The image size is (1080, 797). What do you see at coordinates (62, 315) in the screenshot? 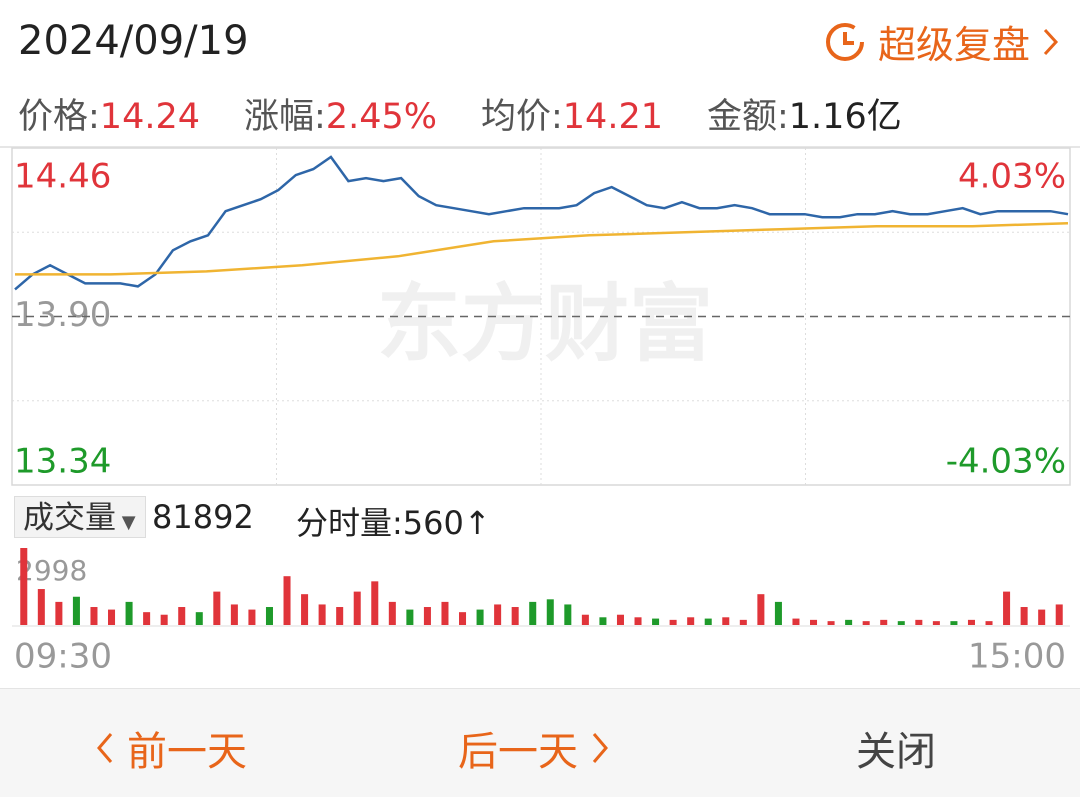
I see `y-tick-label: 13.90` at bounding box center [62, 315].